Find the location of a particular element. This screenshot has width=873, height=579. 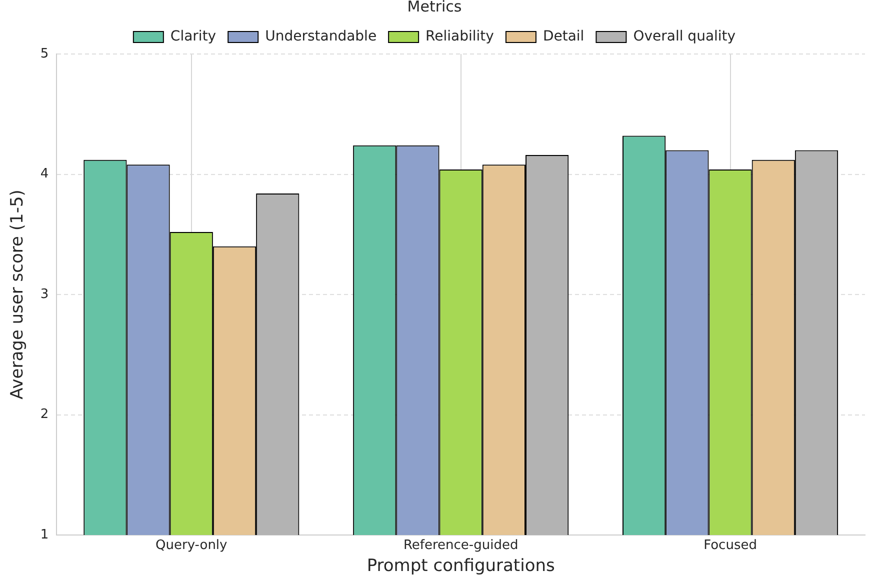

y-tick-label: 5 is located at coordinates (44, 54).